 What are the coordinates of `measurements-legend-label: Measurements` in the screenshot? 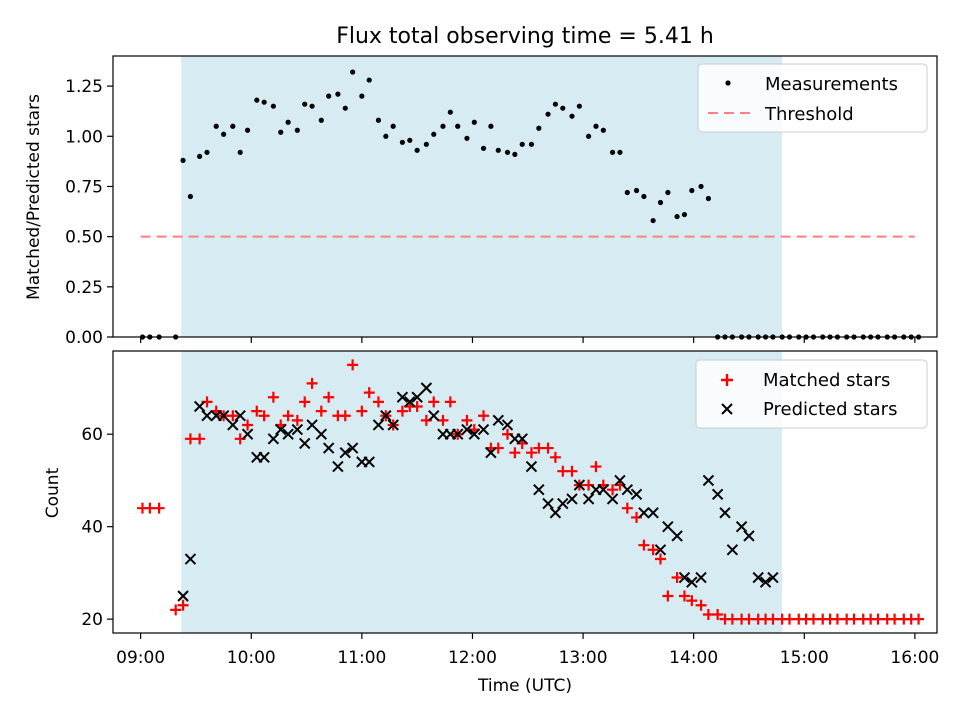 It's located at (831, 84).